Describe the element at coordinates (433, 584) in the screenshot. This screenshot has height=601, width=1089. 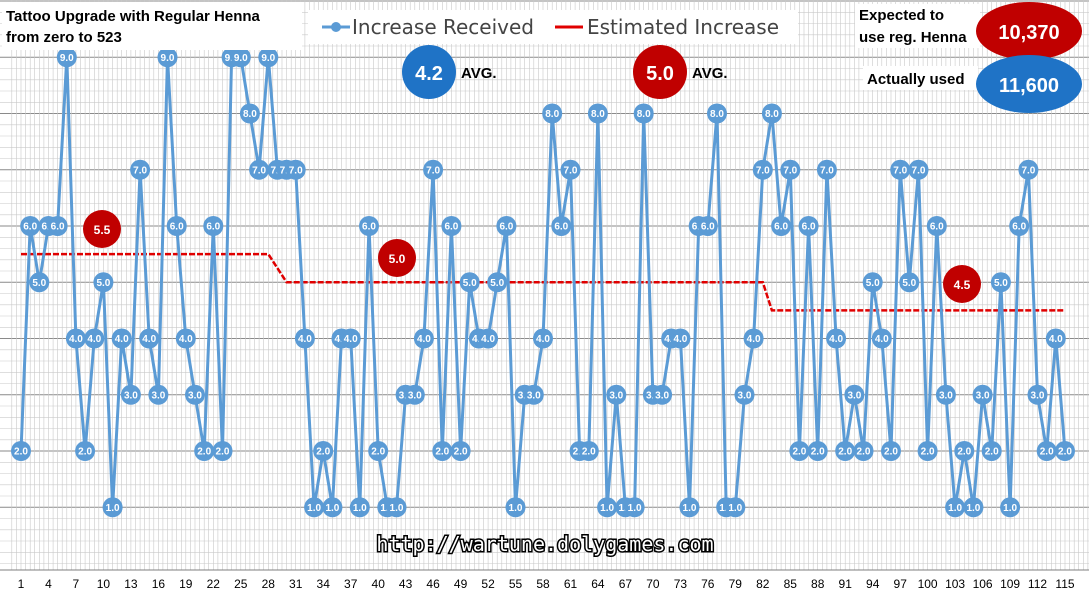
I see `x-tick-46: 46` at that location.